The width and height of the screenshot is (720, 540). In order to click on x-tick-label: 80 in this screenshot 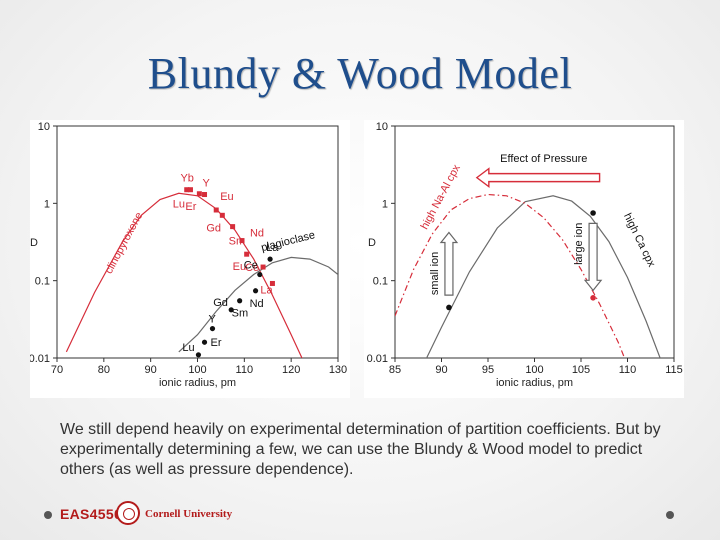, I will do `click(104, 370)`.